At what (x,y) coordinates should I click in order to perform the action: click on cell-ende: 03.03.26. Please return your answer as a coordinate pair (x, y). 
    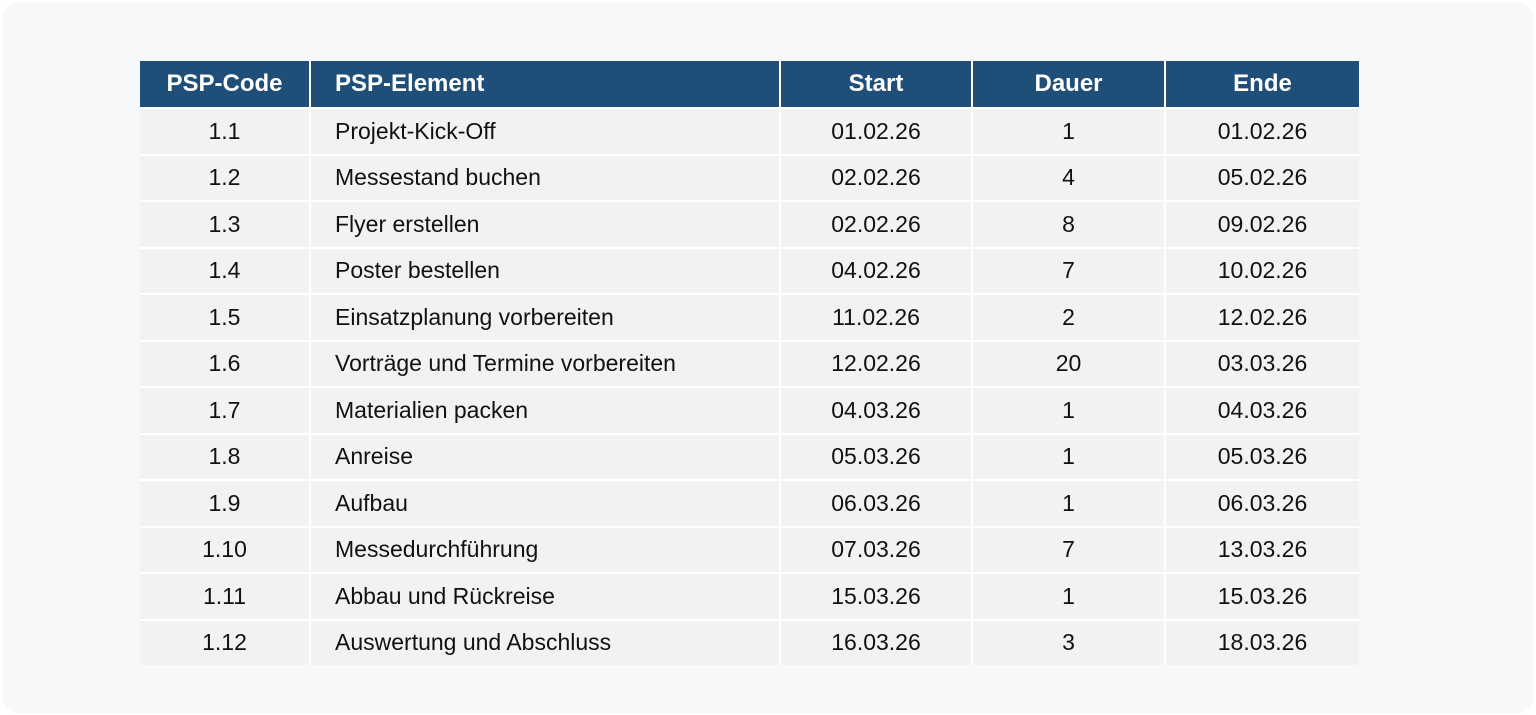
    Looking at the image, I should click on (1262, 362).